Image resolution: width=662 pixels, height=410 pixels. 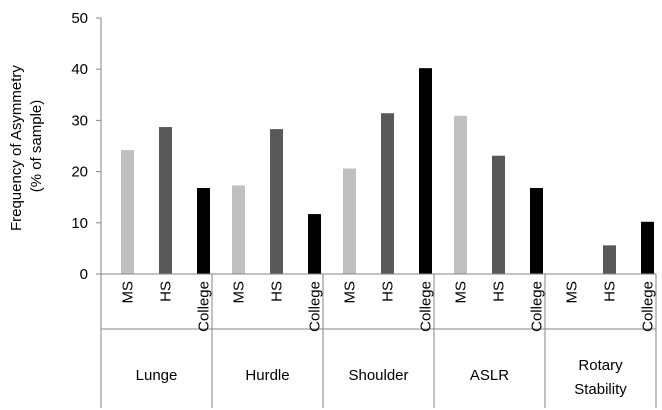 I want to click on y-tick-label: 0, so click(x=84, y=274).